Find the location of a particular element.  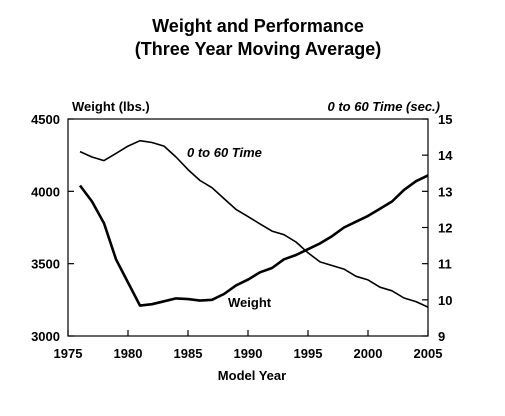

x-tick-label: 2000 is located at coordinates (368, 353).